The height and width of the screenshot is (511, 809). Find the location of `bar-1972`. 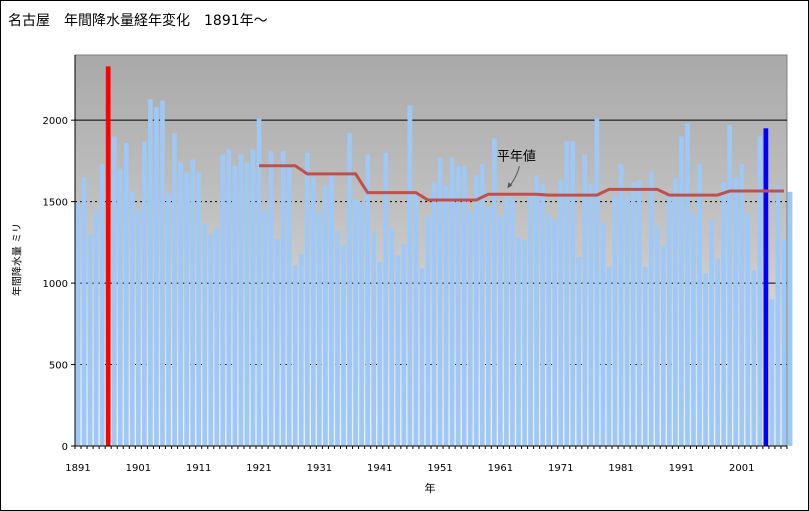

bar-1972 is located at coordinates (567, 294).